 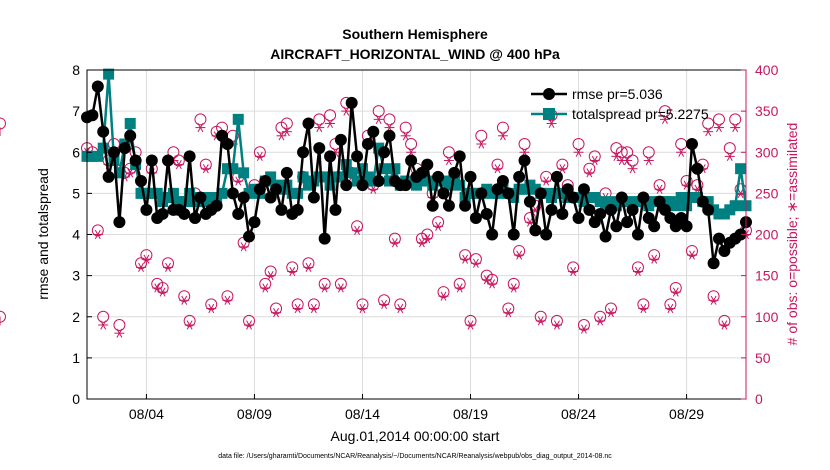 What do you see at coordinates (76, 70) in the screenshot?
I see `y-left-tick-label: 8` at bounding box center [76, 70].